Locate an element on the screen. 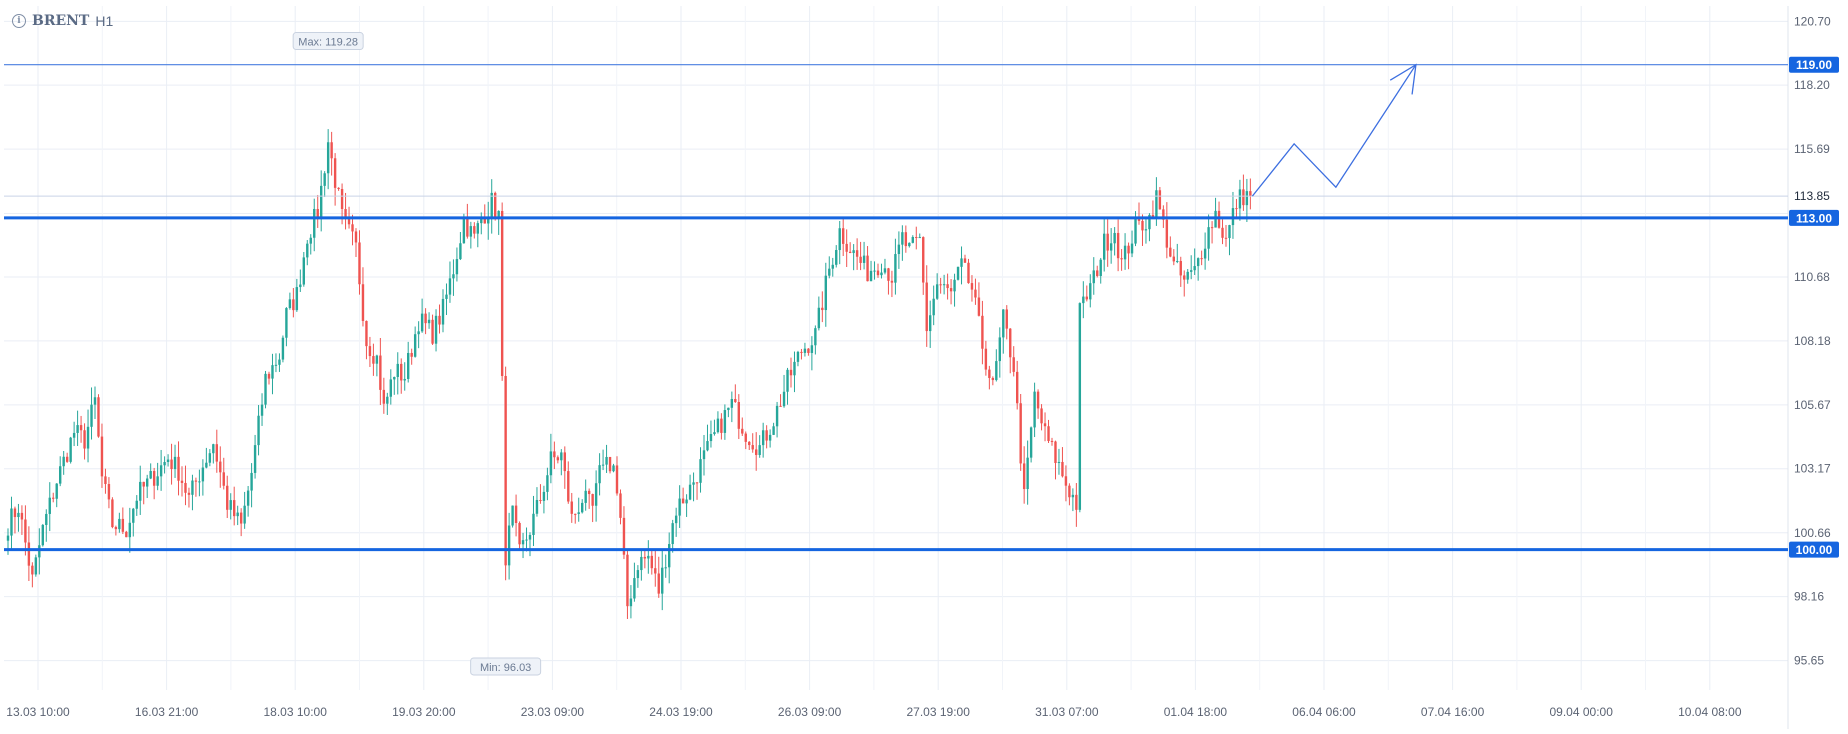 This screenshot has height=734, width=1848. current-price-label: 113.85 is located at coordinates (1812, 196).